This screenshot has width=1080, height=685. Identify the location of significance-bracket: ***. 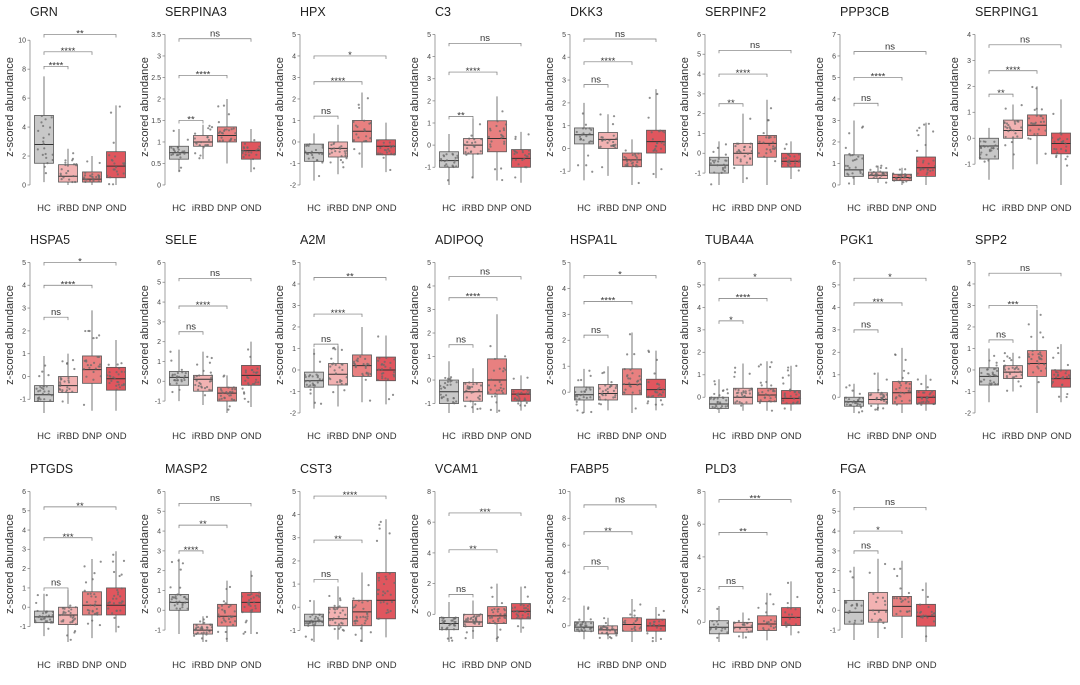
(878, 302).